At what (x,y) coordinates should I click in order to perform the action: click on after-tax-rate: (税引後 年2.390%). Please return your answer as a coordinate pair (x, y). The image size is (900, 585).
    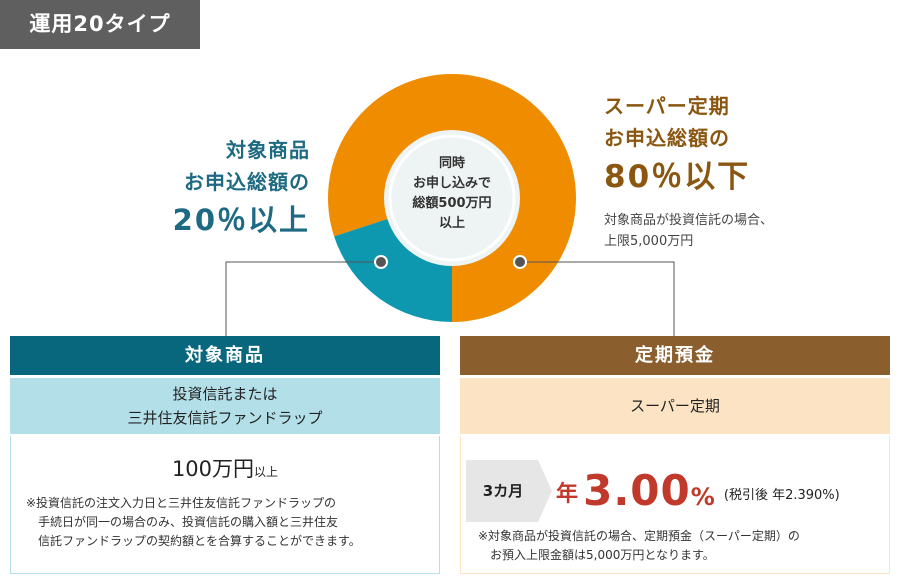
    Looking at the image, I should click on (781, 495).